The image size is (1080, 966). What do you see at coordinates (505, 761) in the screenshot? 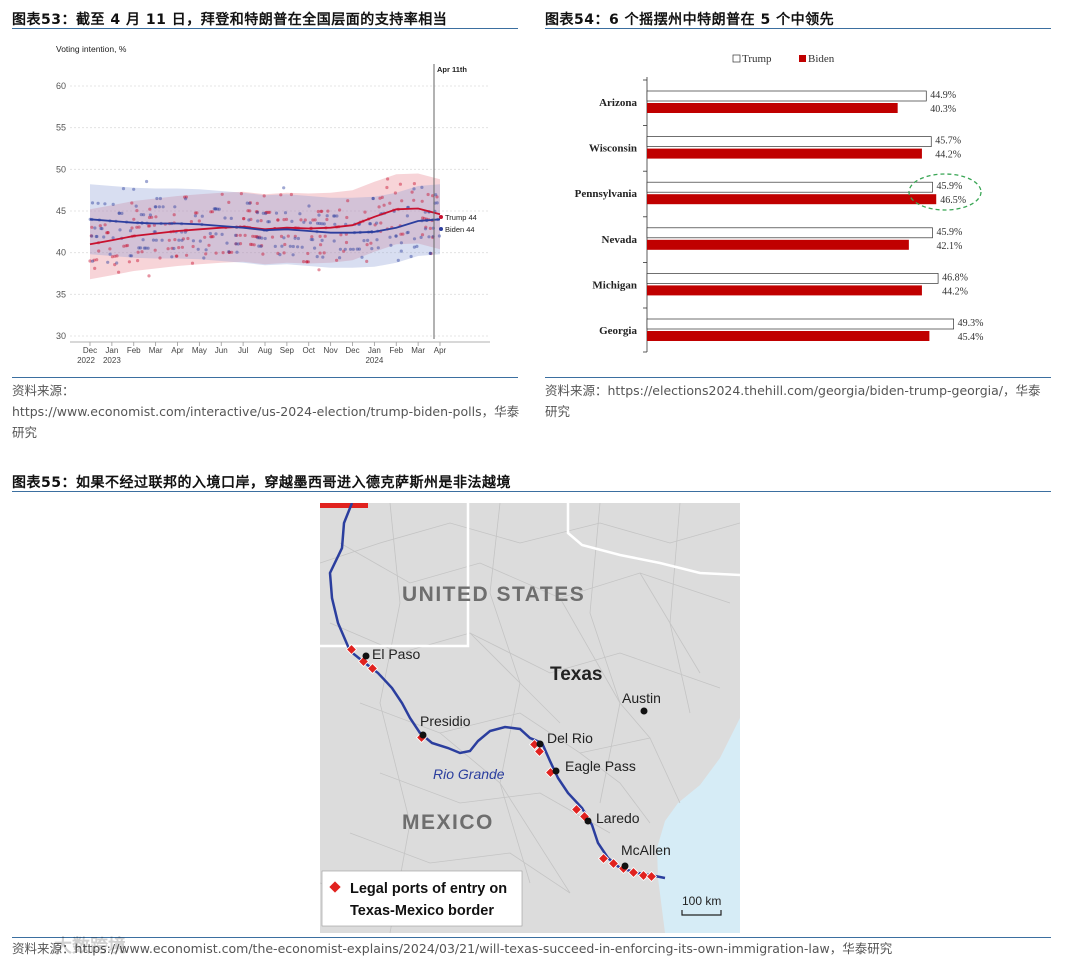
I see `city-dots` at bounding box center [505, 761].